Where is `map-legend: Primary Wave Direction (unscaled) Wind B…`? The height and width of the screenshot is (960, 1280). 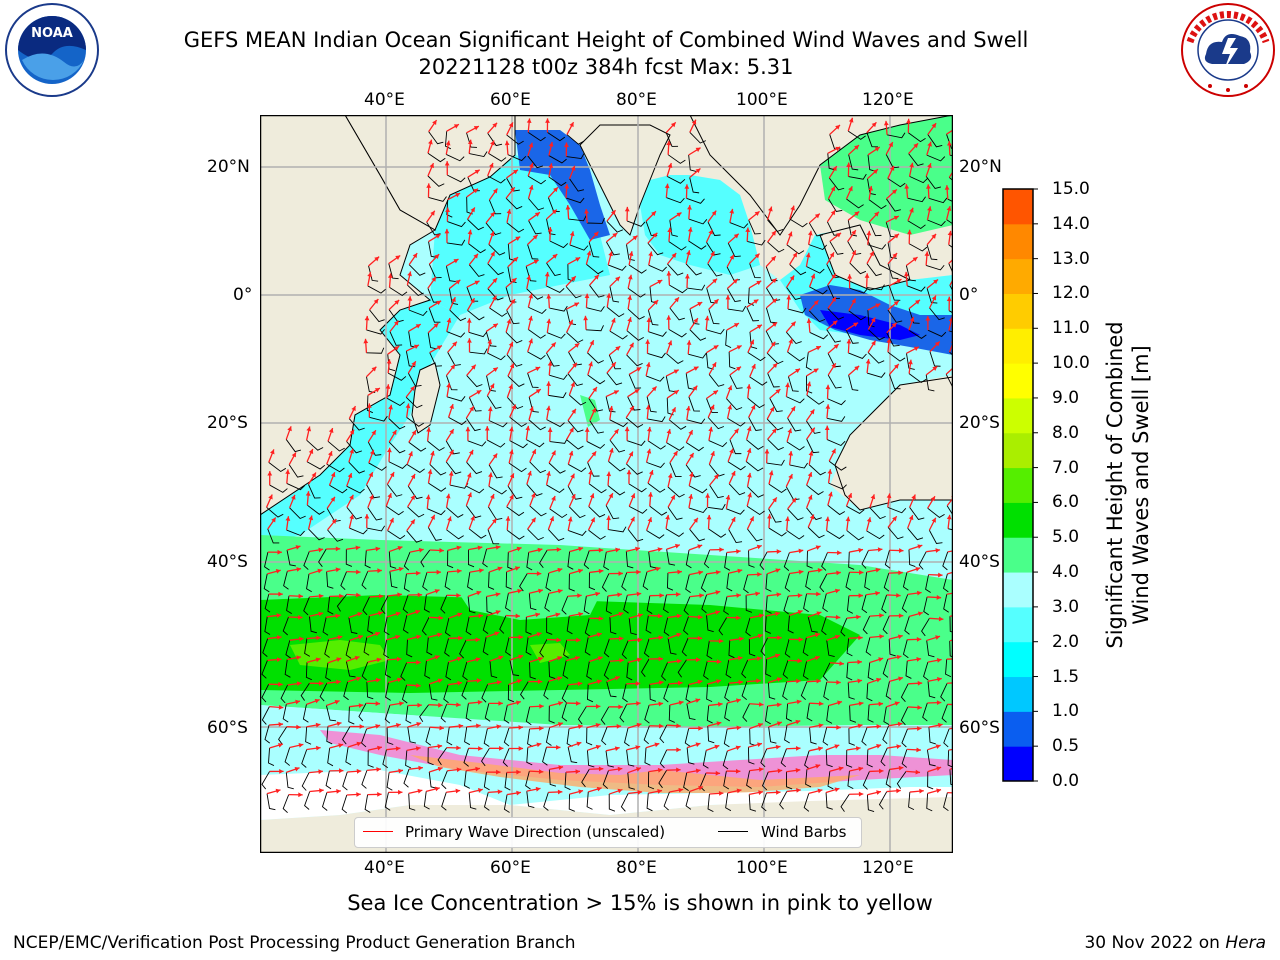
map-legend: Primary Wave Direction (unscaled) Wind B… is located at coordinates (608, 832).